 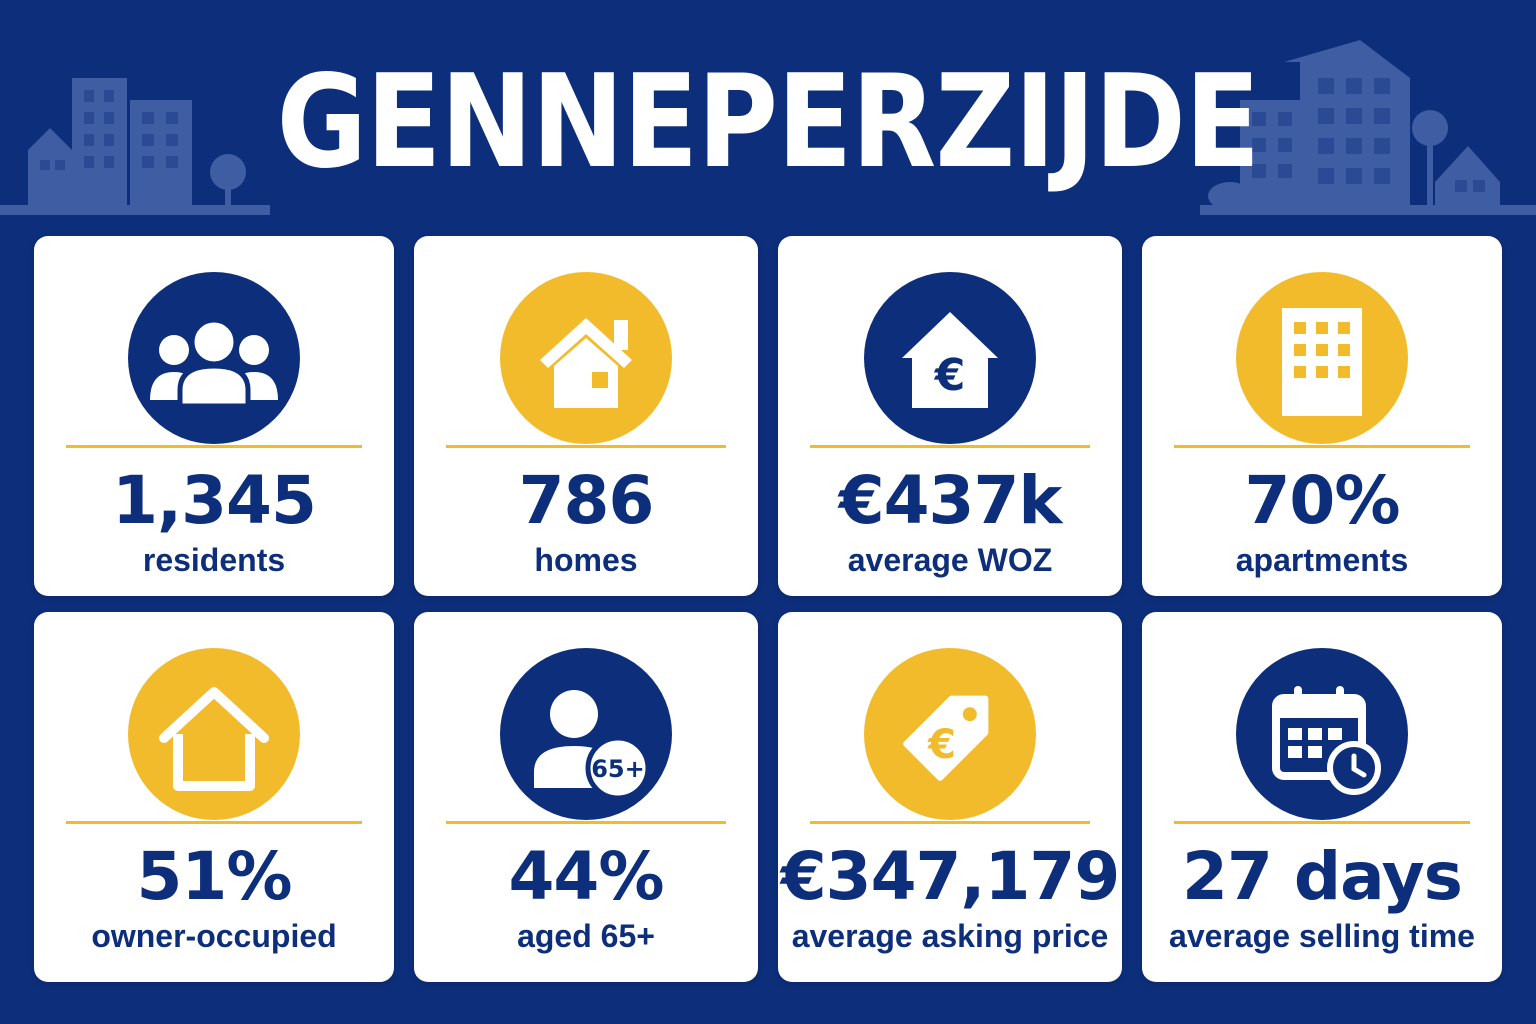 I want to click on stat-card-residents: 1,345 residents, so click(x=214, y=416).